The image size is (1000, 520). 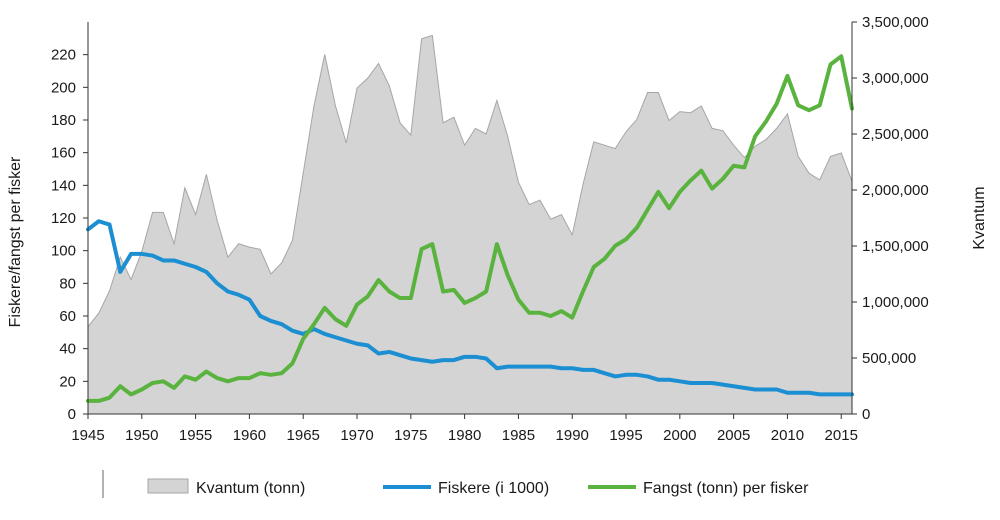 I want to click on x-tick-label: 1950, so click(x=141, y=435).